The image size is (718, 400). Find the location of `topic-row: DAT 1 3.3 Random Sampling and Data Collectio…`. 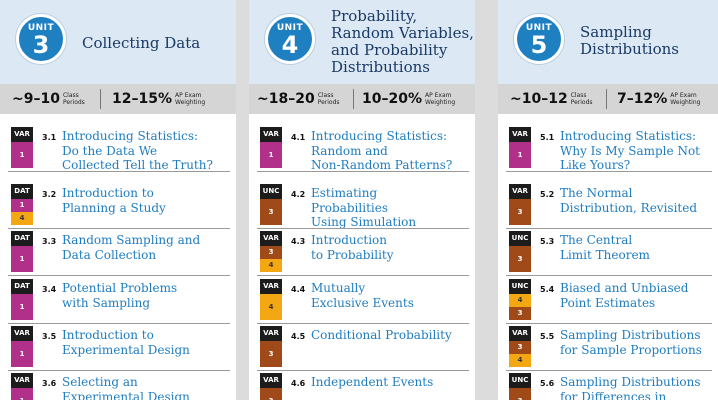

topic-row: DAT 1 3.3 Random Sampling and Data Collectio… is located at coordinates (118, 252).